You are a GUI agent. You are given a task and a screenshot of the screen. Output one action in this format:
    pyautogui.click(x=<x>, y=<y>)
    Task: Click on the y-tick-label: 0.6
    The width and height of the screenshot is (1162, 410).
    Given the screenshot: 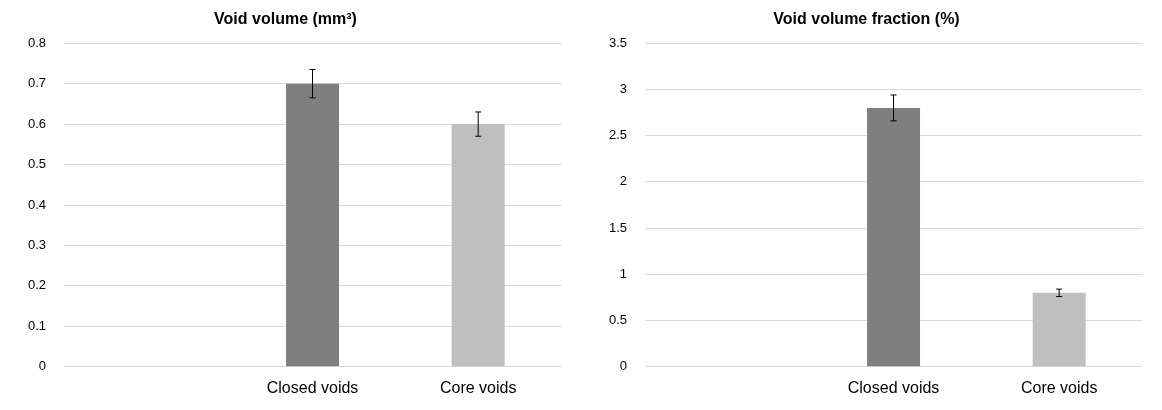 What is the action you would take?
    pyautogui.click(x=37, y=123)
    